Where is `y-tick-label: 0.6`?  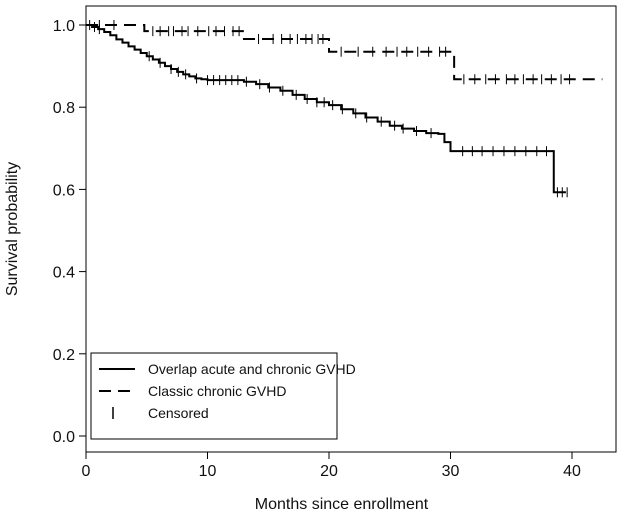
y-tick-label: 0.6 is located at coordinates (64, 190).